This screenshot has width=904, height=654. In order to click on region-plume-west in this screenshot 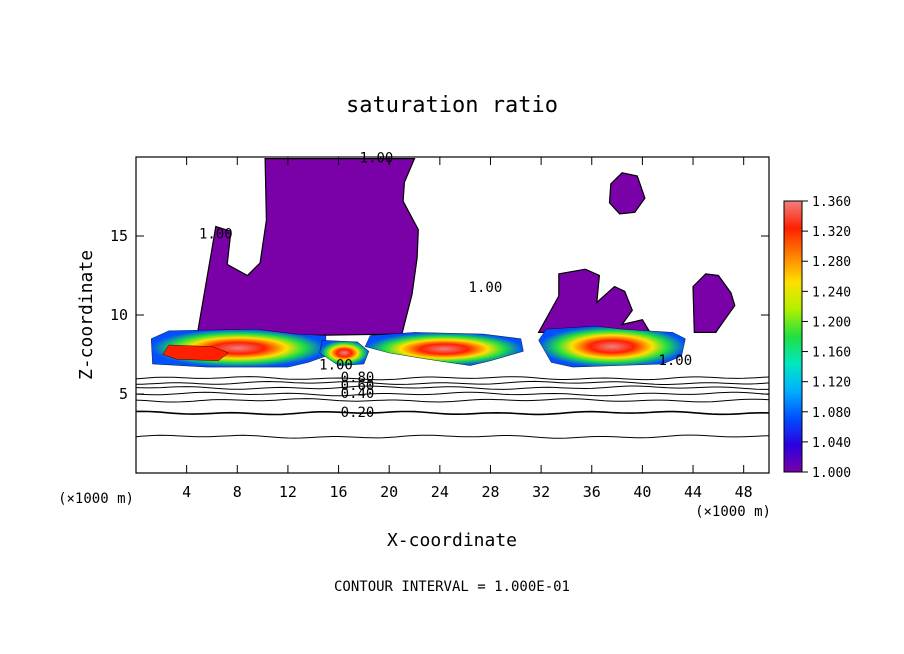, I will do `click(307, 248)`.